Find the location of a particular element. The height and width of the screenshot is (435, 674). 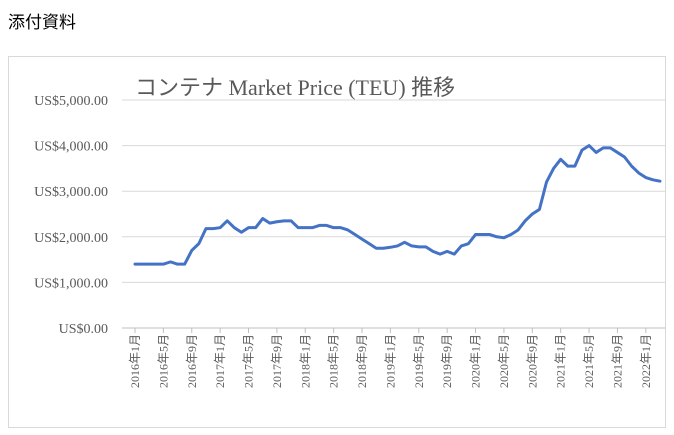

x-tick-label: 2016年5月 is located at coordinates (163, 361).